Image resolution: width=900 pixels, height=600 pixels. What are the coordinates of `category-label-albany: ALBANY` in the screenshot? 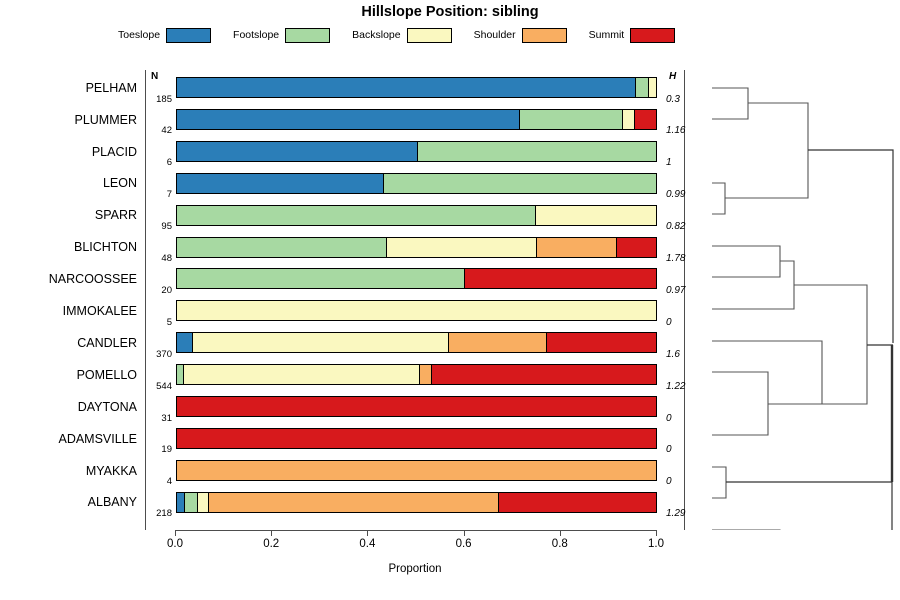 It's located at (112, 502).